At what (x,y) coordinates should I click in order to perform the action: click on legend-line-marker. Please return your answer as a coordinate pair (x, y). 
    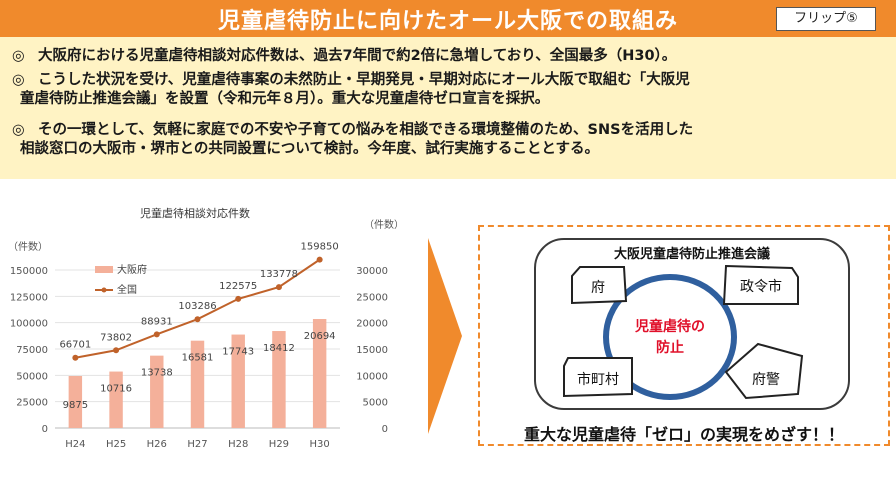
    Looking at the image, I should click on (104, 290).